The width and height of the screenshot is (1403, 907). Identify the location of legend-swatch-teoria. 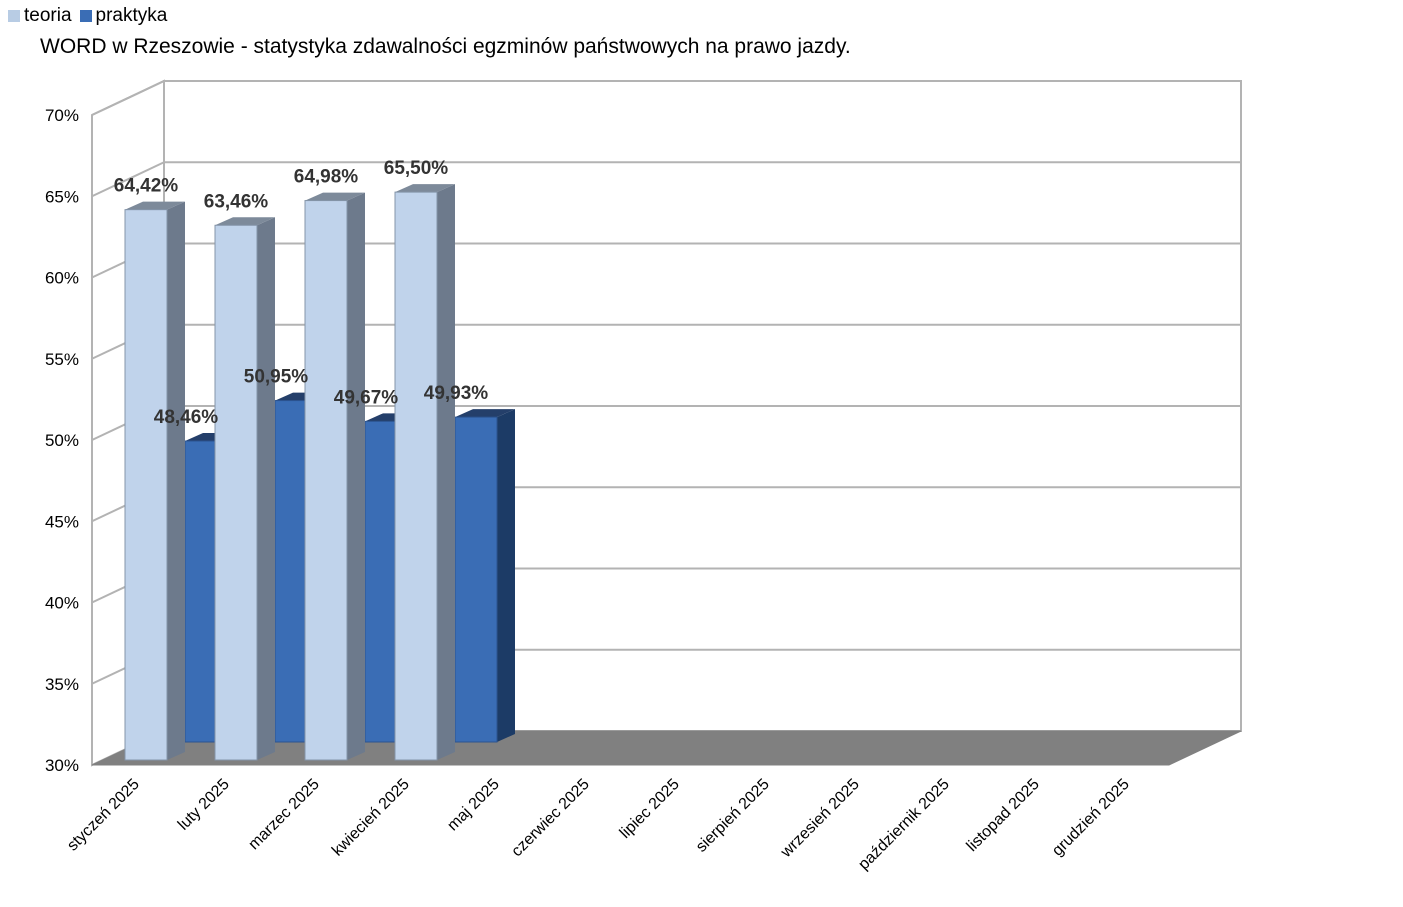
(14, 16).